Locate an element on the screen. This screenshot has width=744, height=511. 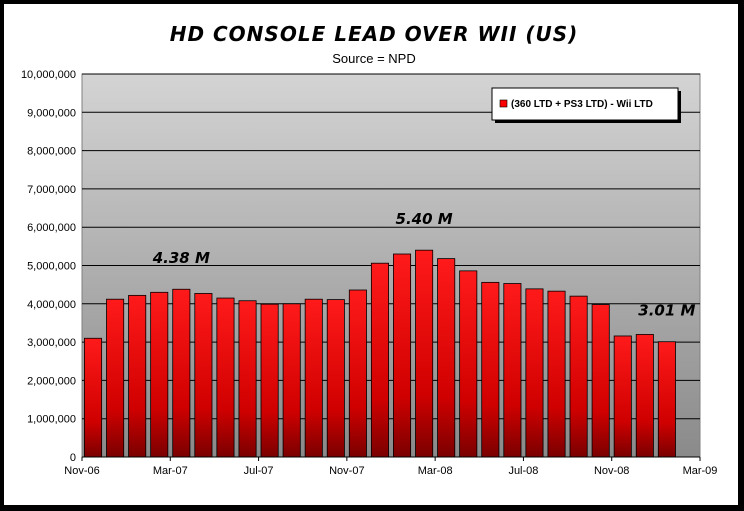
legend-swatch is located at coordinates (503, 103).